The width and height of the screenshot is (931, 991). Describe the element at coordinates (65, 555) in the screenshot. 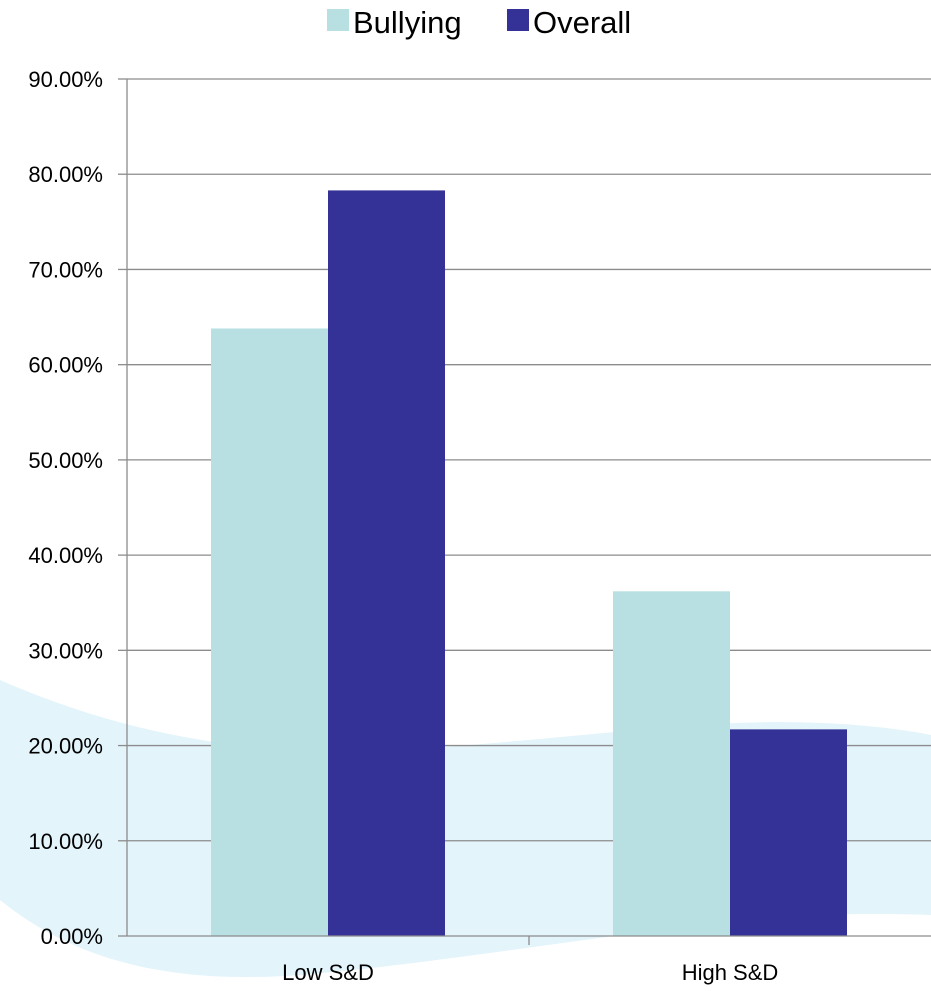

I see `y-tick-label: 40.00%` at that location.